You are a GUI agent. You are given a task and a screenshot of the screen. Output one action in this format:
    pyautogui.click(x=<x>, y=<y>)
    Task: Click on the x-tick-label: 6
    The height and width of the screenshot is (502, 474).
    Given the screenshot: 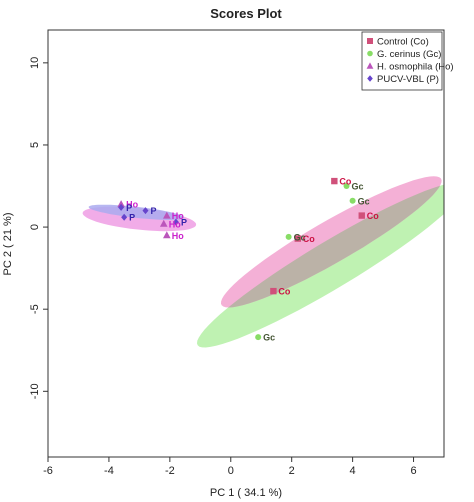 What is the action you would take?
    pyautogui.click(x=413, y=471)
    